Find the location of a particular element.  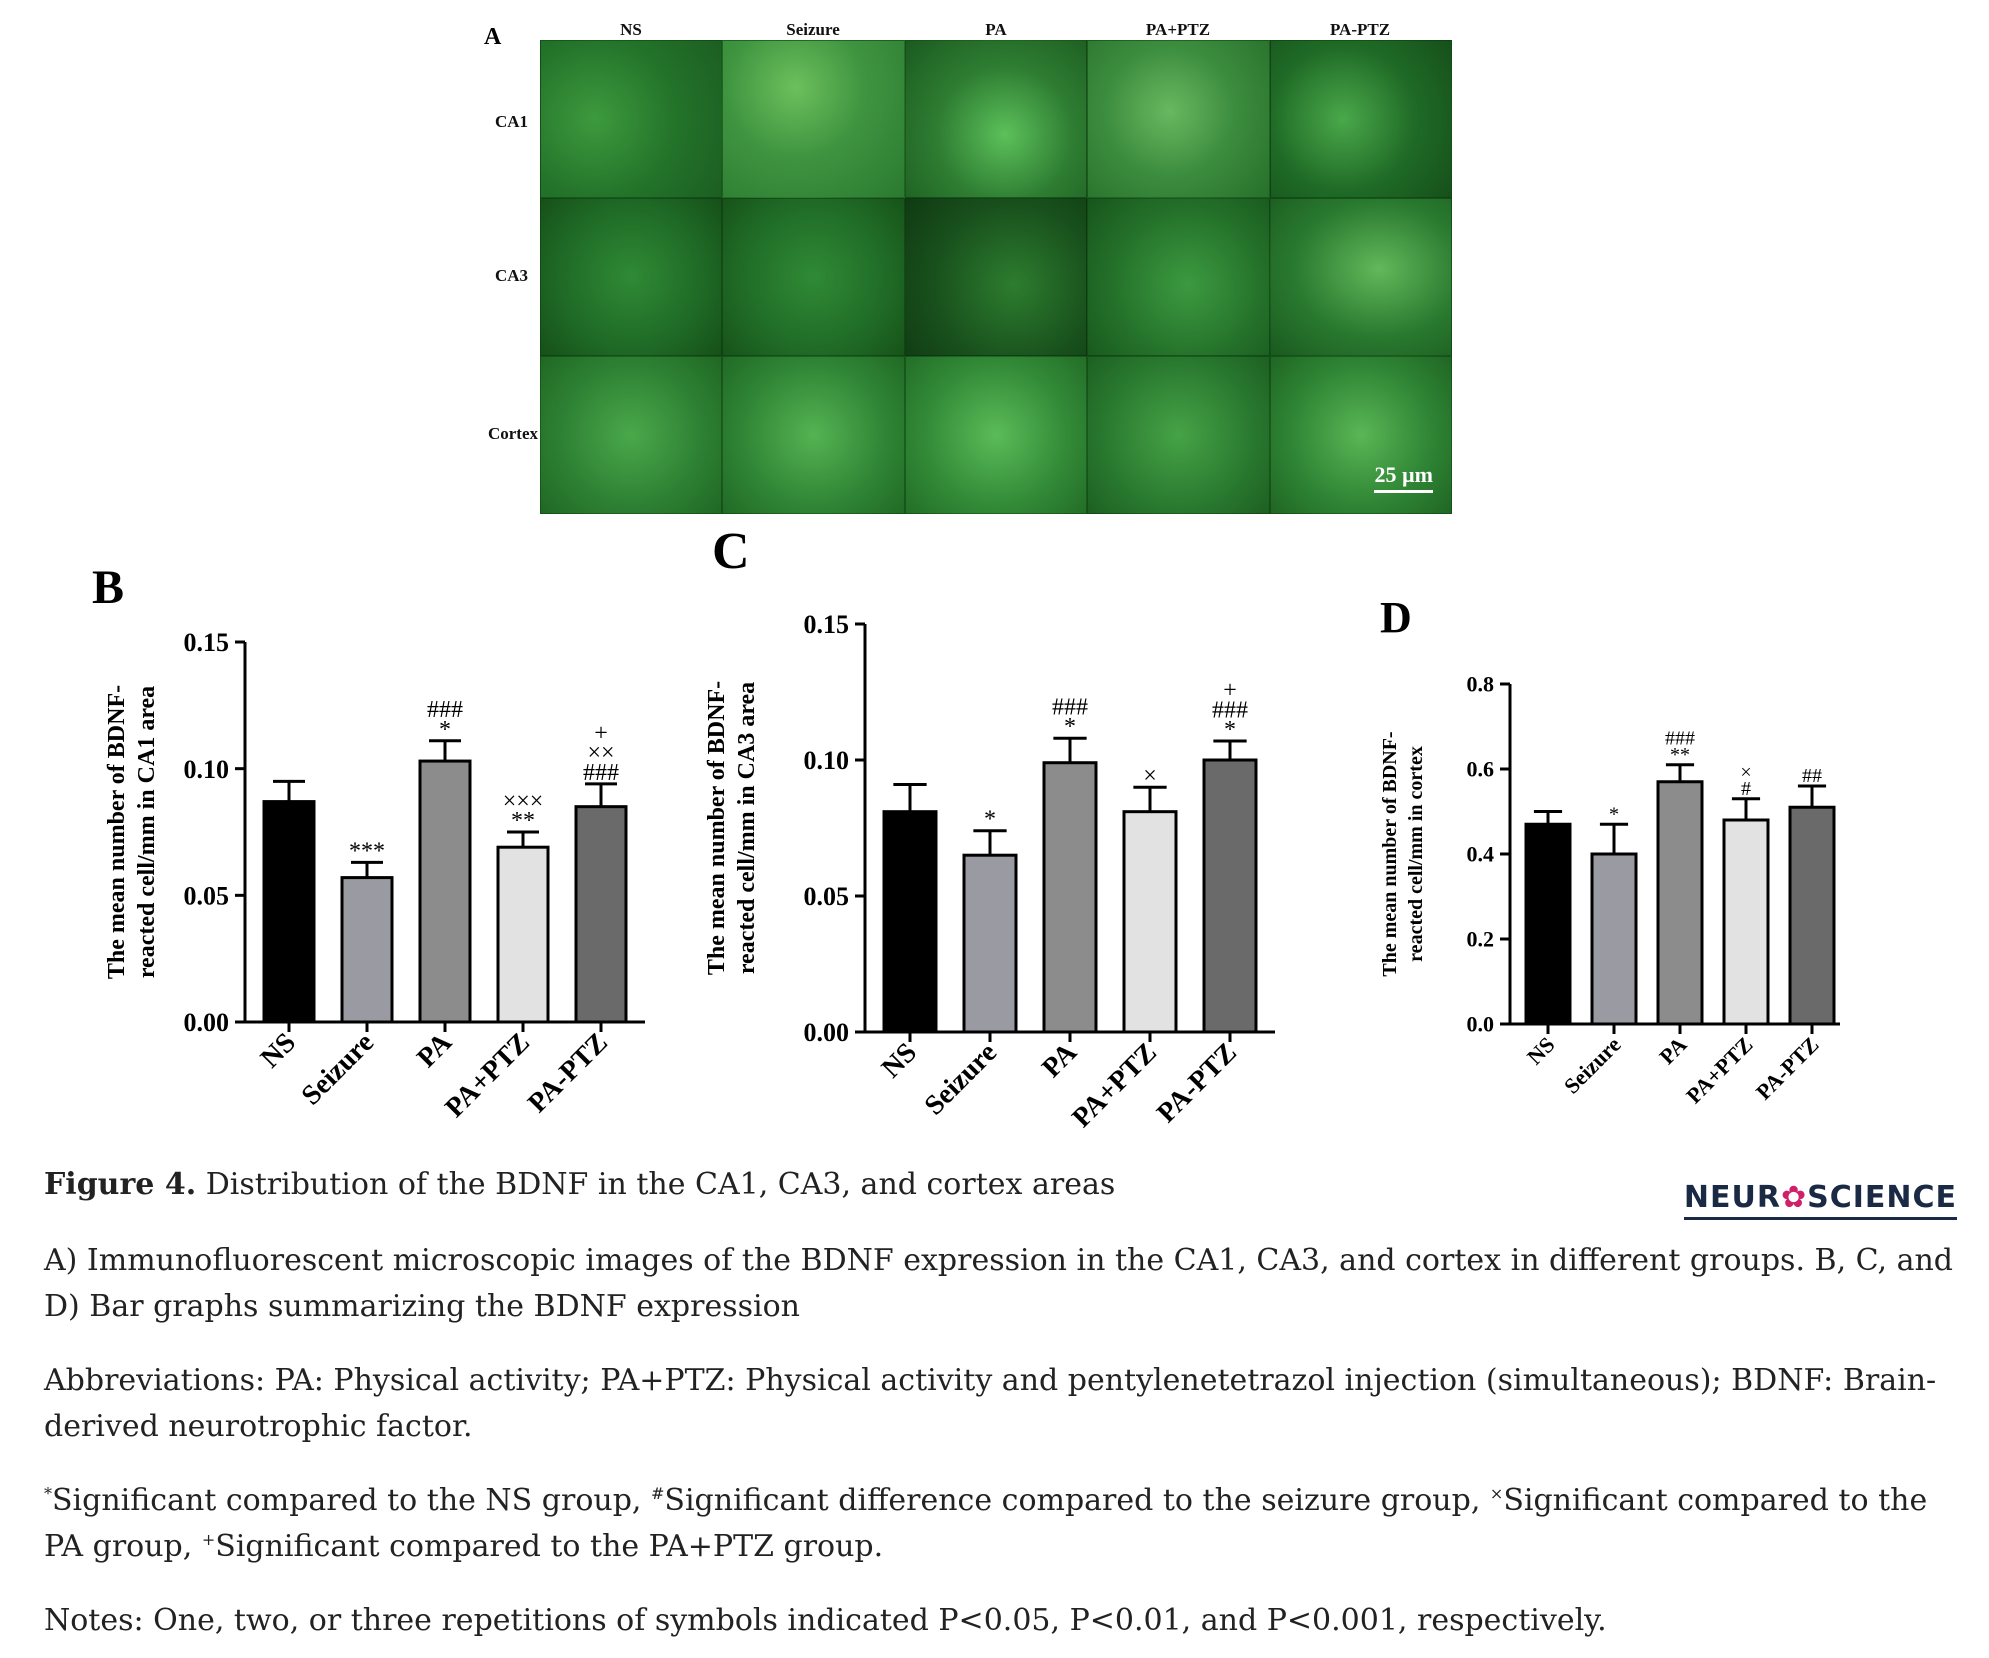

y-axis-label-line-2: reacted cell/mm in CA1 area is located at coordinates (147, 832).